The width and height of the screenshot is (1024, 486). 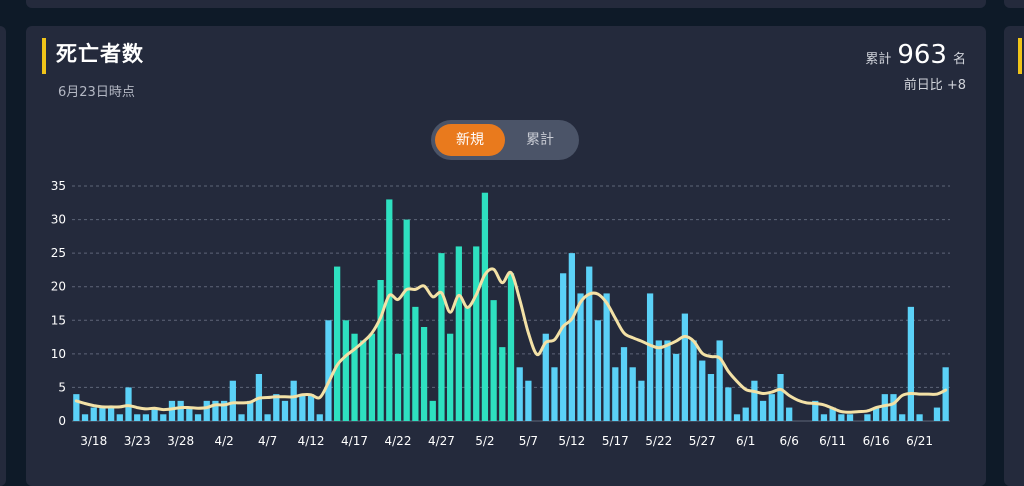 What do you see at coordinates (484, 441) in the screenshot?
I see `x-tick-label: 5/2` at bounding box center [484, 441].